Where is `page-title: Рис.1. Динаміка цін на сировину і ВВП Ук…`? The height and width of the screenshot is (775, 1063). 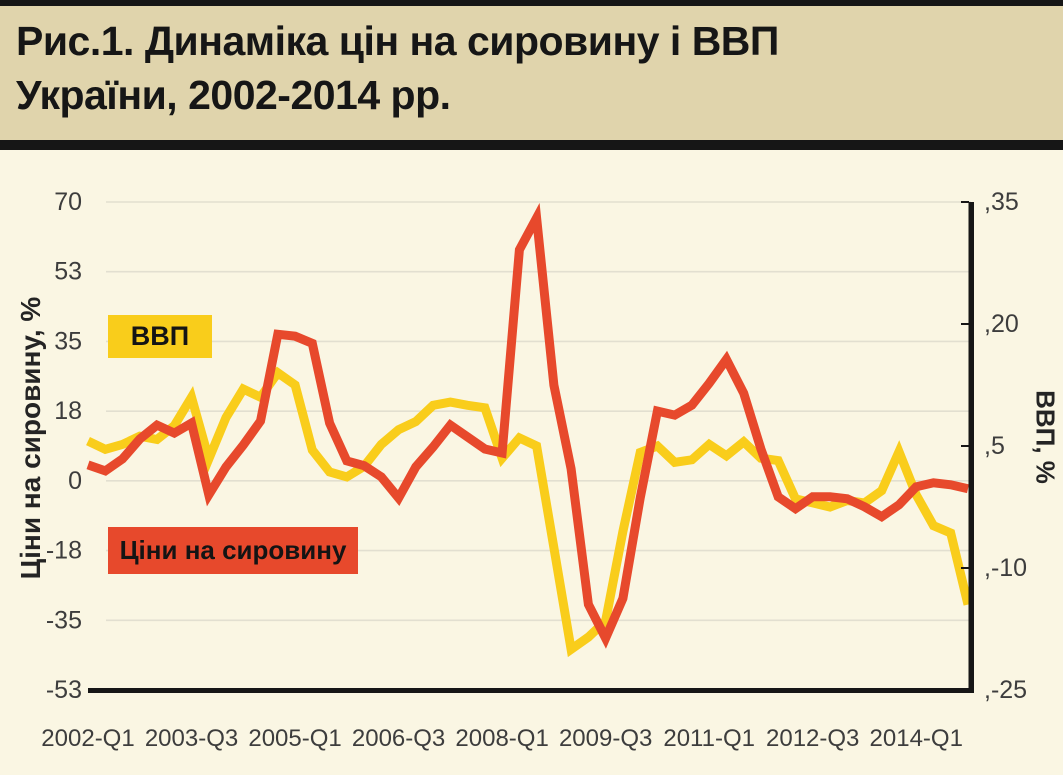
page-title: Рис.1. Динаміка цін на сировину і ВВП Ук… is located at coordinates (516, 68).